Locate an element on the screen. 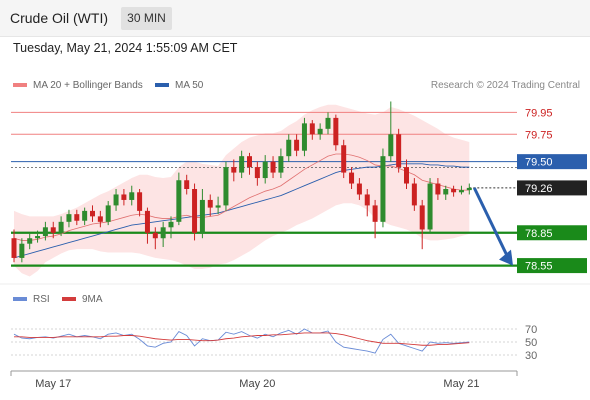 This screenshot has width=590, height=400. level-label-79.75: 79.75 is located at coordinates (539, 135).